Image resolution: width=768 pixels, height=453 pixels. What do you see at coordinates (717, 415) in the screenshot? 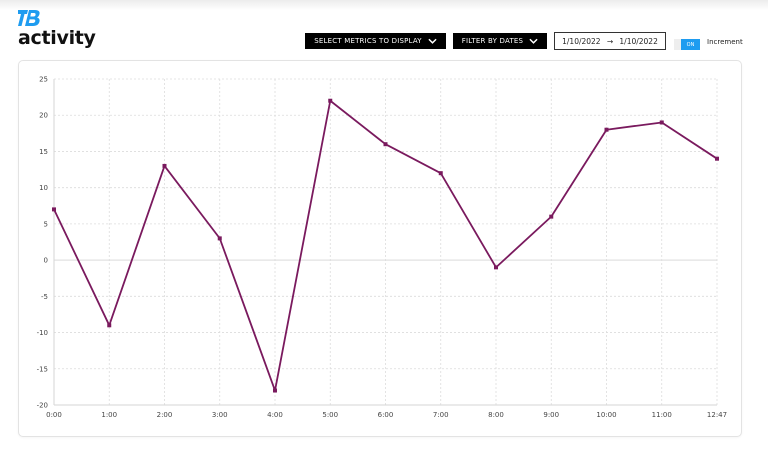
I see `x-tick-label: 12:47` at bounding box center [717, 415].